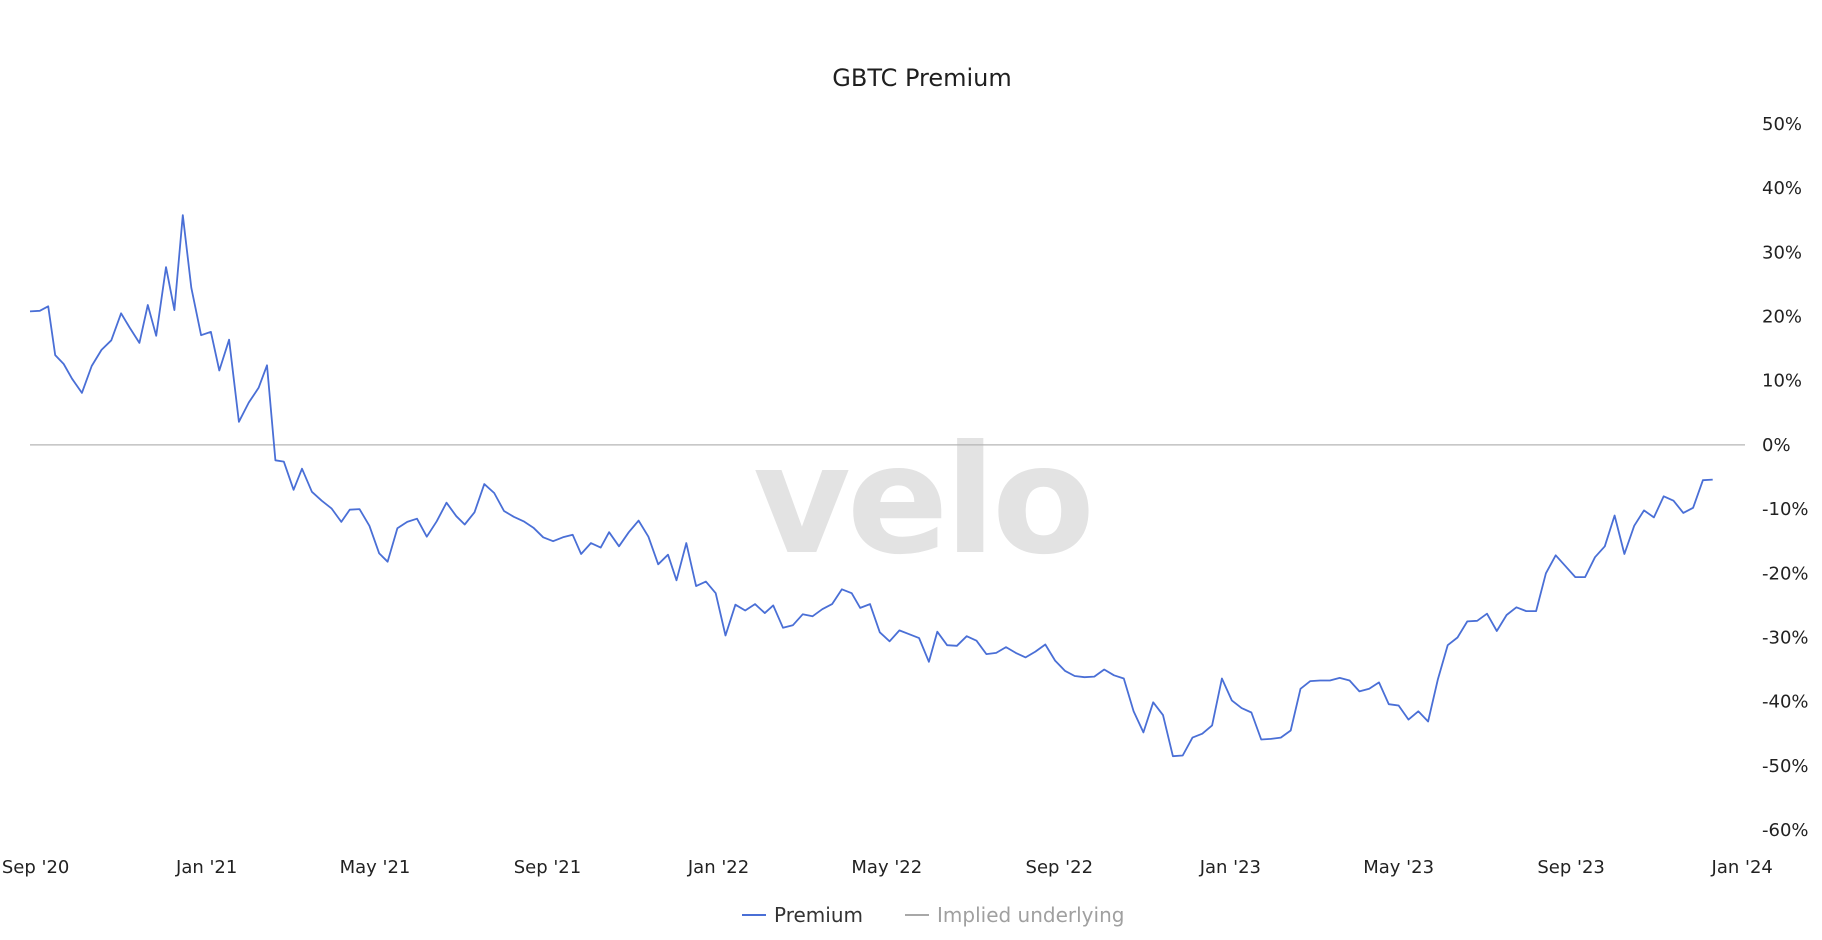 The width and height of the screenshot is (1822, 940). I want to click on x-tick-label: May '23, so click(1398, 867).